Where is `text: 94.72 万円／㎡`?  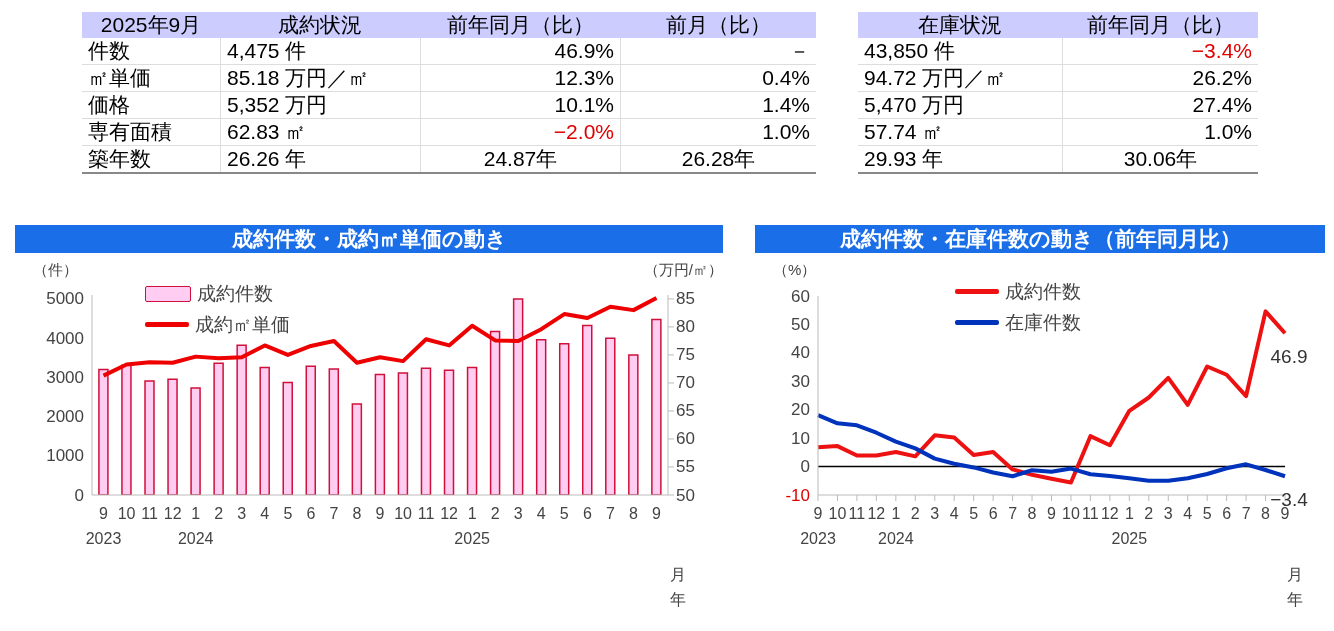 text: 94.72 万円／㎡ is located at coordinates (935, 77).